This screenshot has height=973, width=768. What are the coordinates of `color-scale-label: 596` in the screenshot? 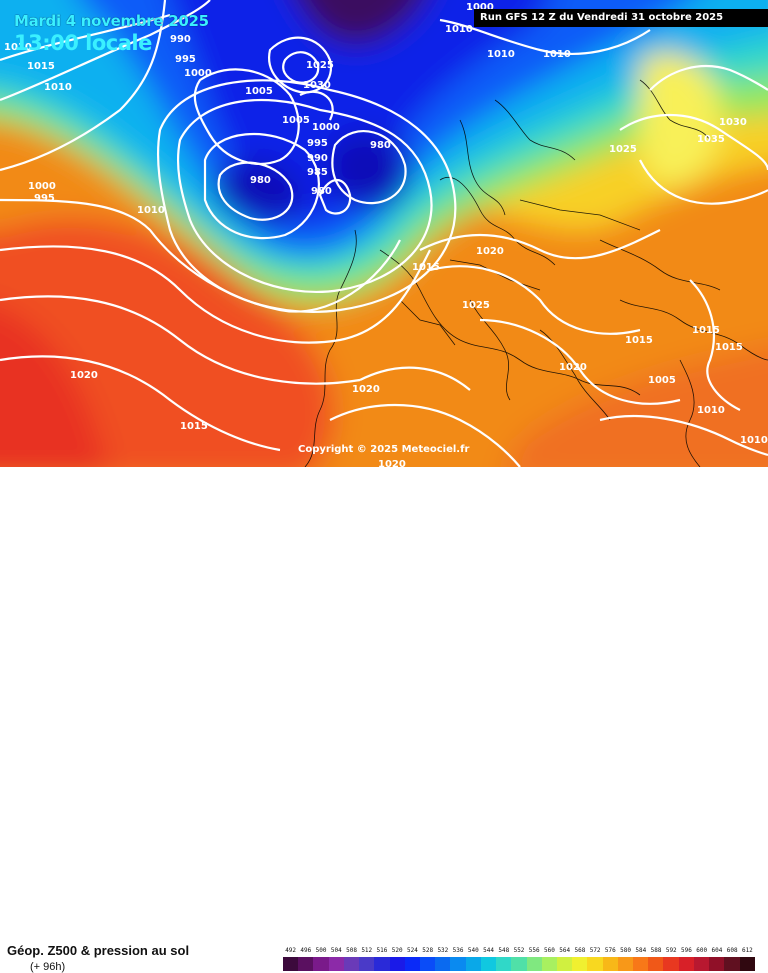 It's located at (686, 950).